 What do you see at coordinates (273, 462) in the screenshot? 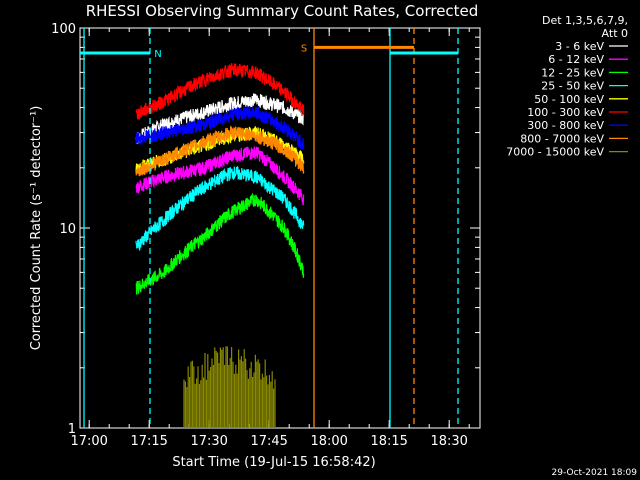
I see `x-axis-label: Start Time (19-Jul-15 16:58:42)` at bounding box center [273, 462].